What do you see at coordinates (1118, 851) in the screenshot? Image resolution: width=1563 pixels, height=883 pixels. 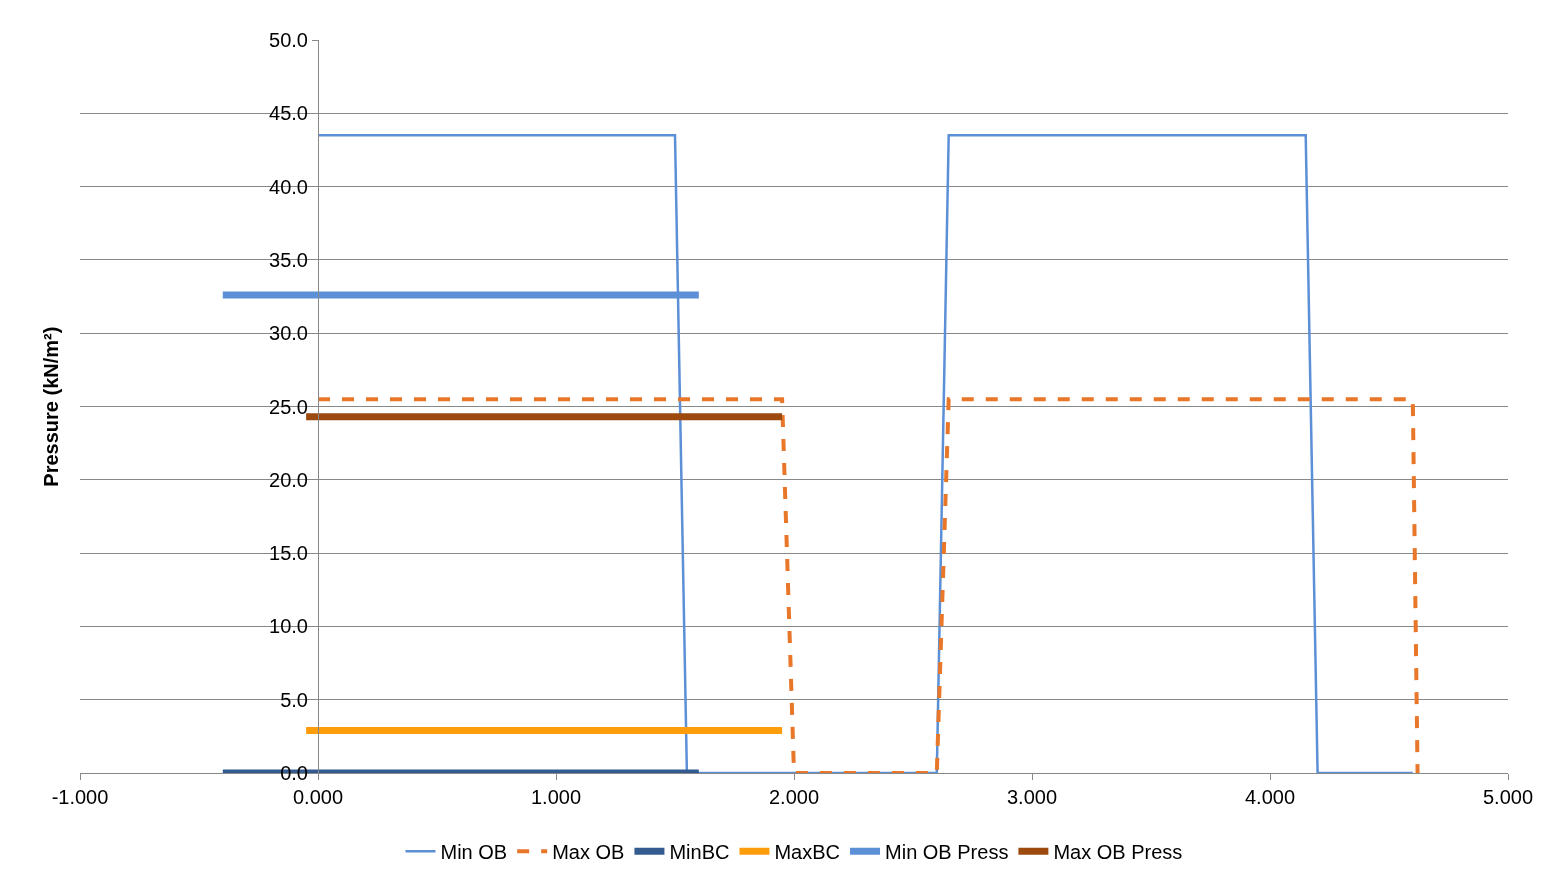 I see `legend-label: Max OB Press` at bounding box center [1118, 851].